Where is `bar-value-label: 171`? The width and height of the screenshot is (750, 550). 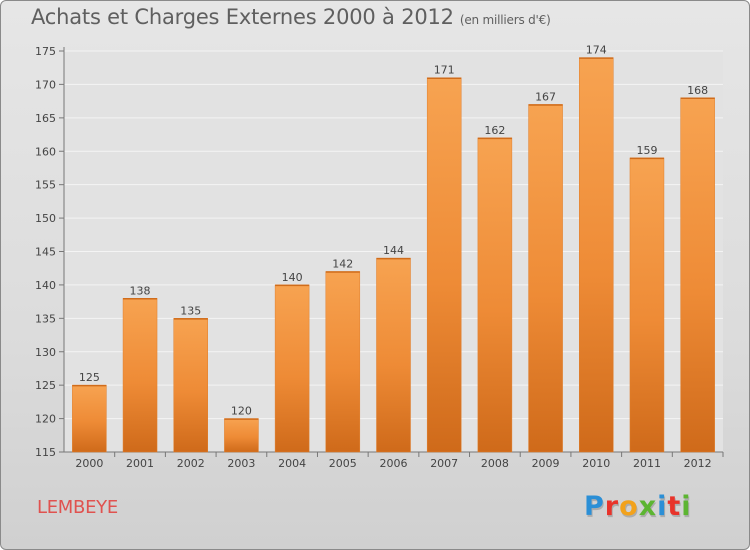 bar-value-label: 171 is located at coordinates (444, 70).